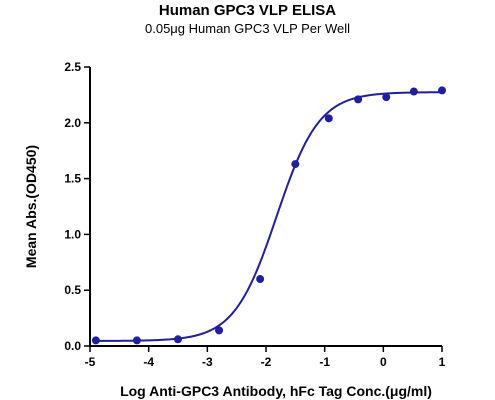  I want to click on x-tick-label: 1, so click(442, 362).